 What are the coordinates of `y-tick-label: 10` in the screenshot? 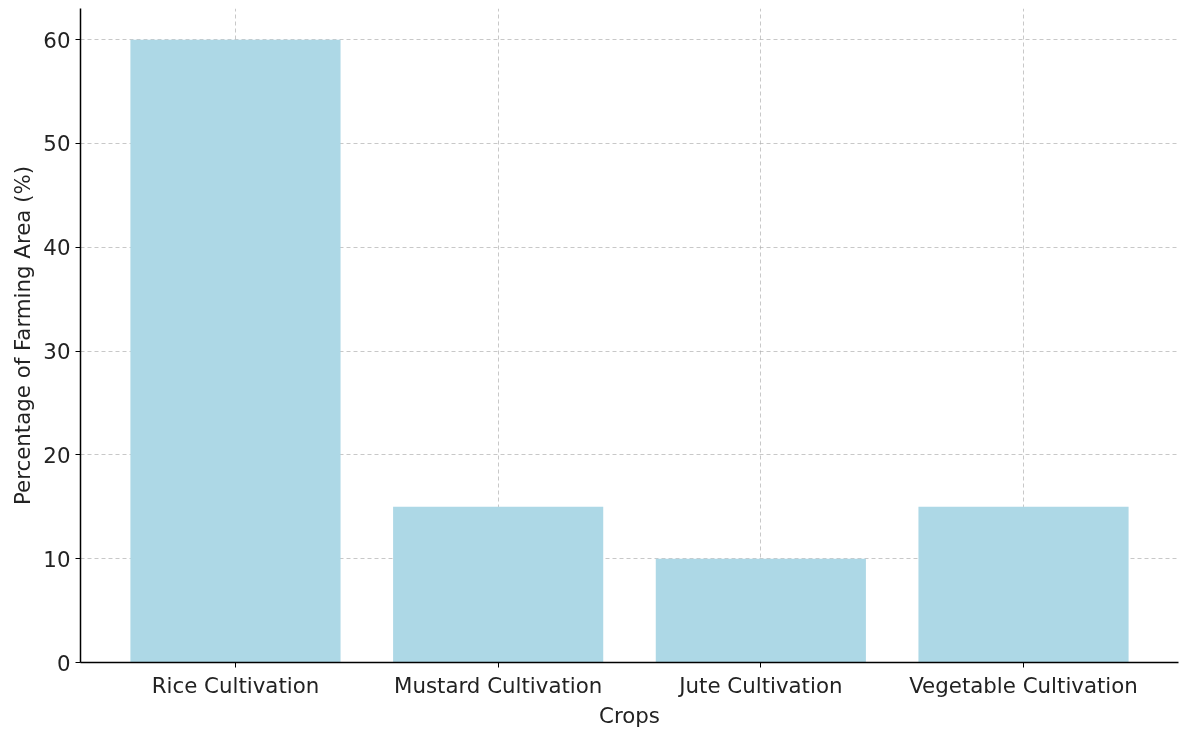 It's located at (57, 559).